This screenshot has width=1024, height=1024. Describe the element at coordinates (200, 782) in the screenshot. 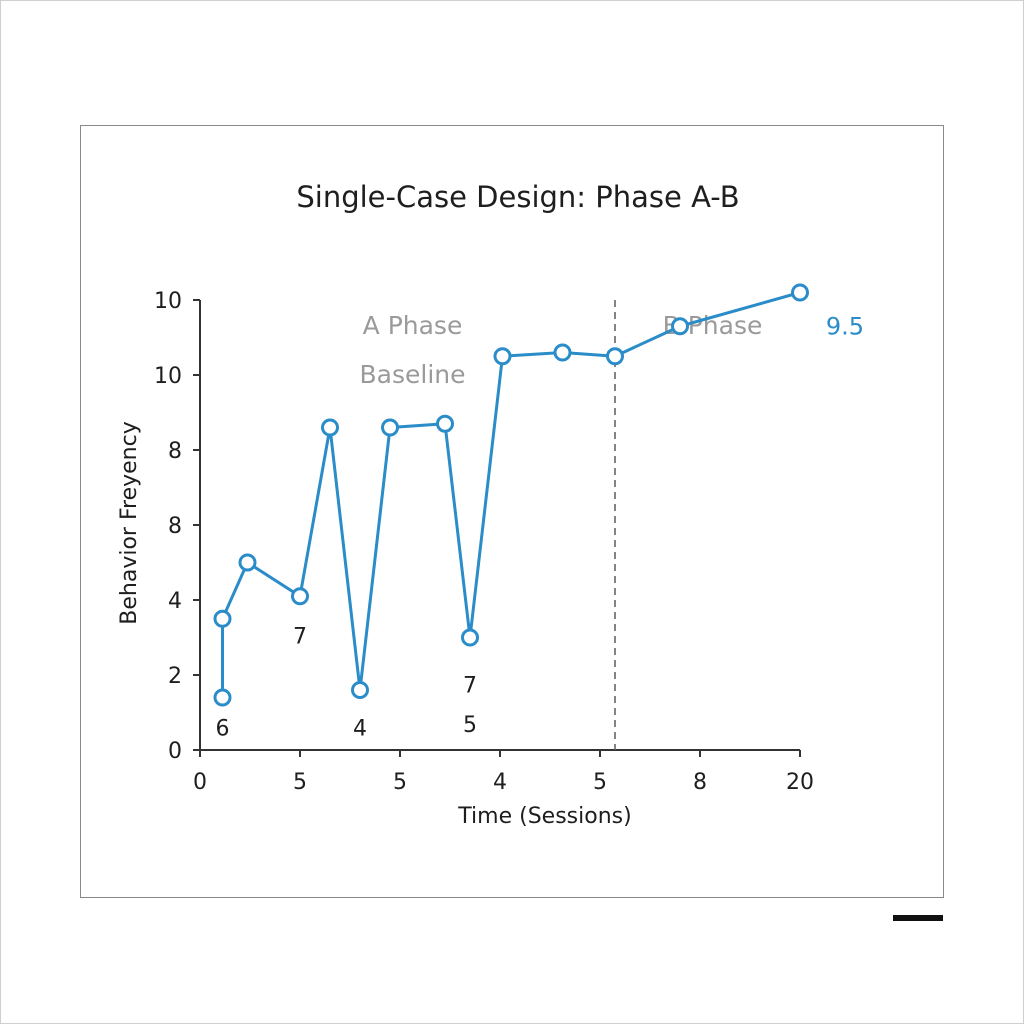

I see `x-tick-label: 0` at that location.